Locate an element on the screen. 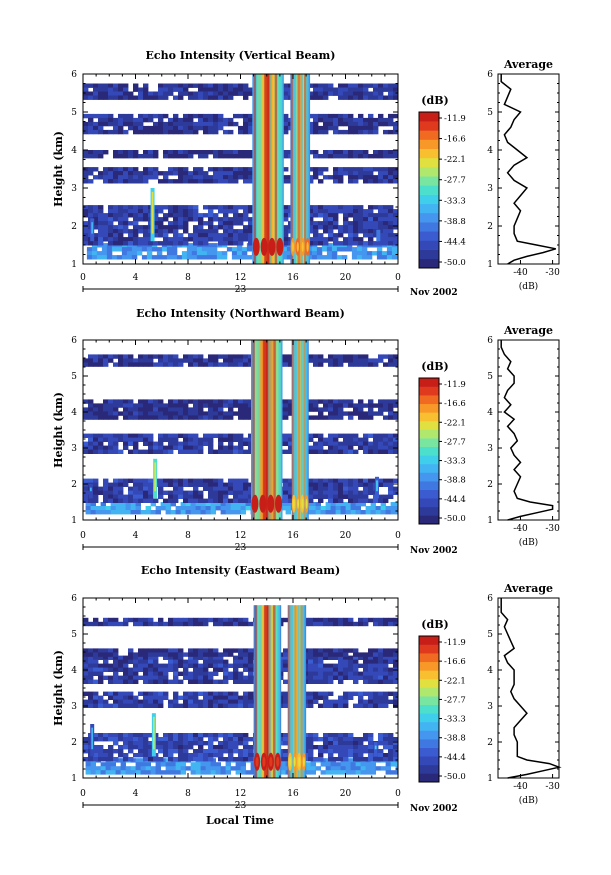 The width and height of the screenshot is (611, 875). colorbar-tick-label: -11.9 is located at coordinates (455, 385).